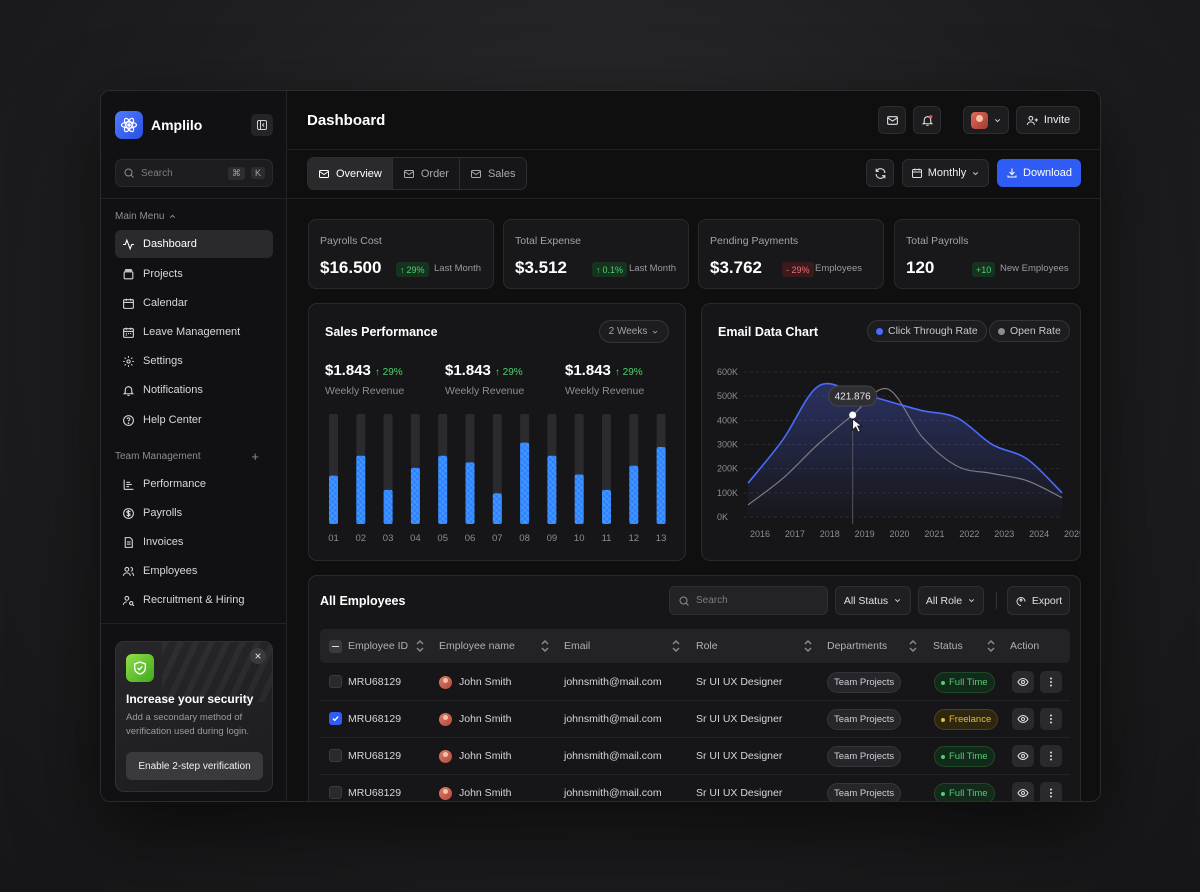 Image resolution: width=1200 pixels, height=892 pixels. Describe the element at coordinates (158, 125) in the screenshot. I see `brand: Amplilo` at that location.